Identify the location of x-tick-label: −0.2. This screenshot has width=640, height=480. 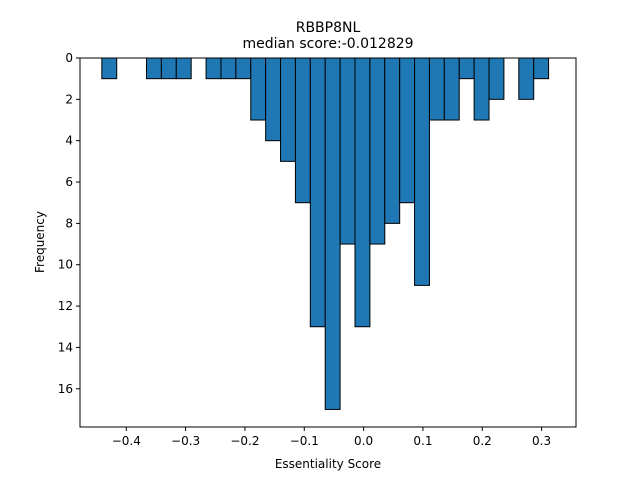
(244, 441).